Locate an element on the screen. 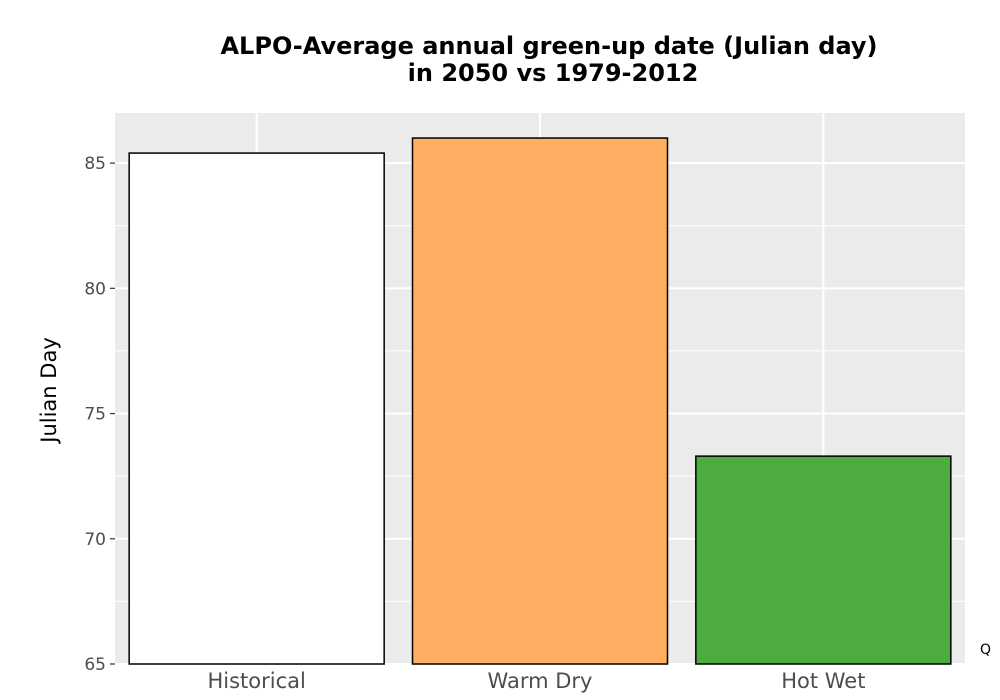  x-tick-label: Warm Dry is located at coordinates (540, 681).